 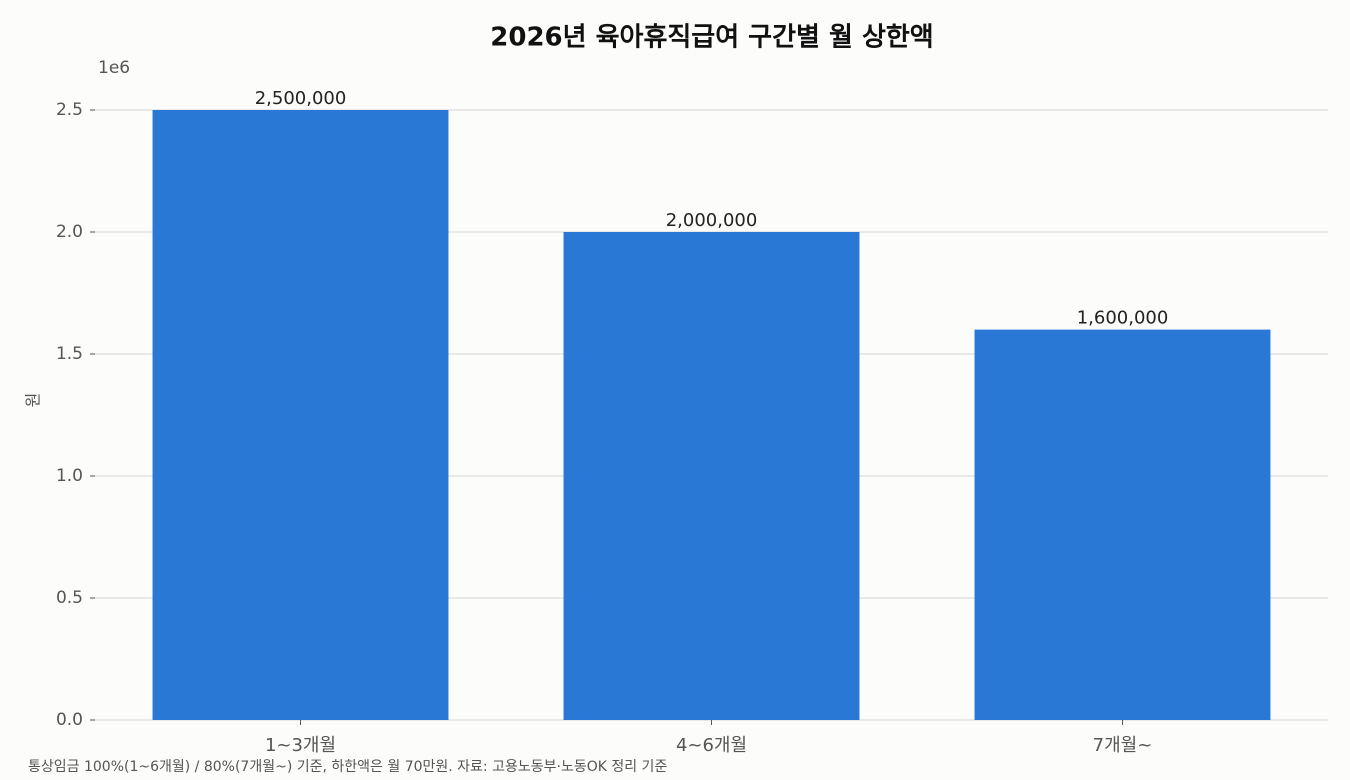 What do you see at coordinates (711, 38) in the screenshot?
I see `chart-title: 2026년 육아휴직급여 구간별 월 상한액` at bounding box center [711, 38].